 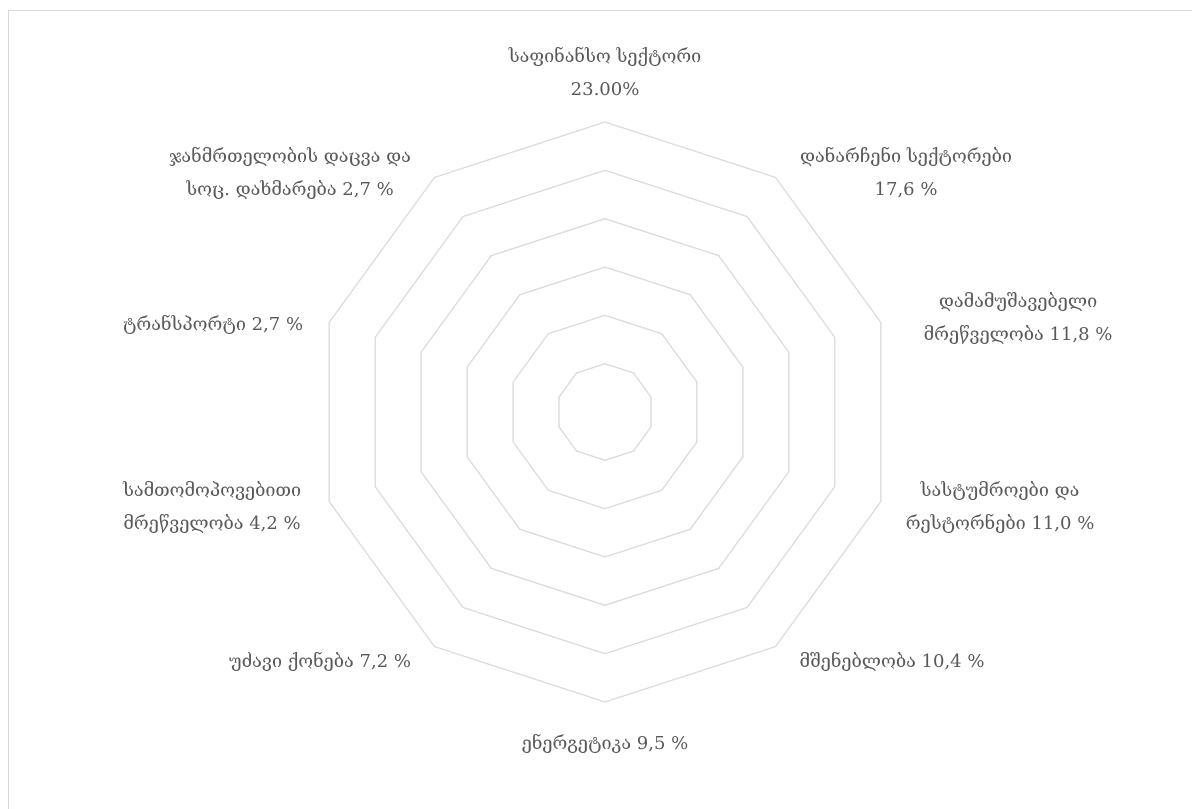 What do you see at coordinates (289, 189) in the screenshot?
I see `axis-label: სოც. დახმარება 2,7 %` at bounding box center [289, 189].